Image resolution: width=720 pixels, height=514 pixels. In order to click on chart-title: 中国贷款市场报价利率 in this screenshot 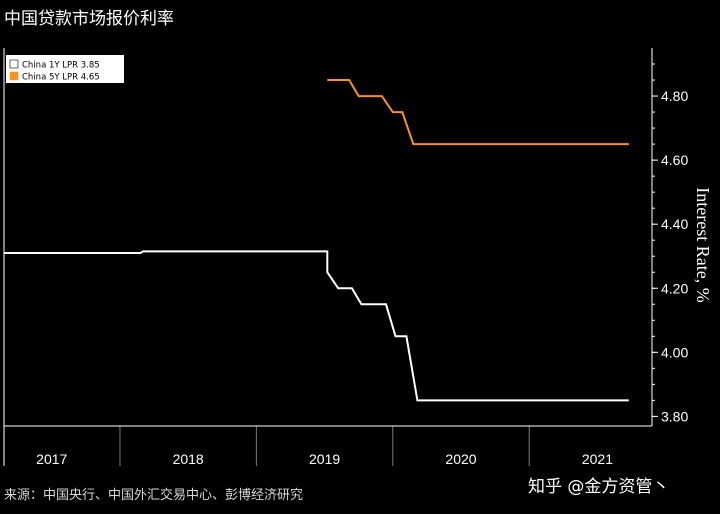, I will do `click(89, 19)`.